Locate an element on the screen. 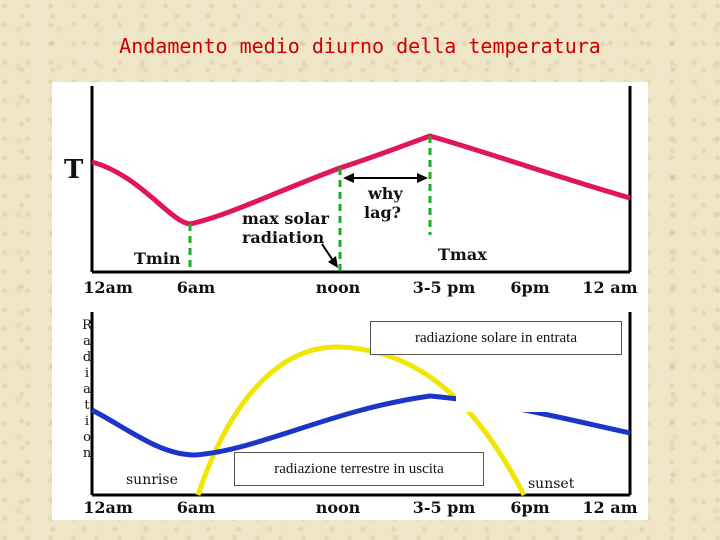 The image size is (720, 540). top-x-tick-label: 3-5 pm is located at coordinates (444, 287).